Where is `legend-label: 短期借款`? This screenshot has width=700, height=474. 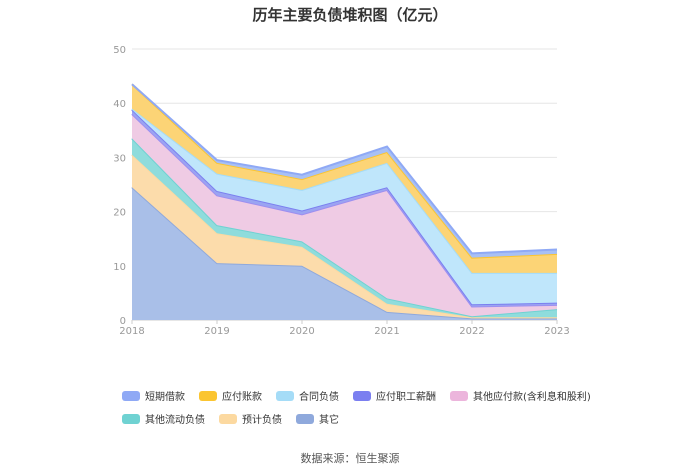
legend-label: 短期借款 is located at coordinates (165, 397).